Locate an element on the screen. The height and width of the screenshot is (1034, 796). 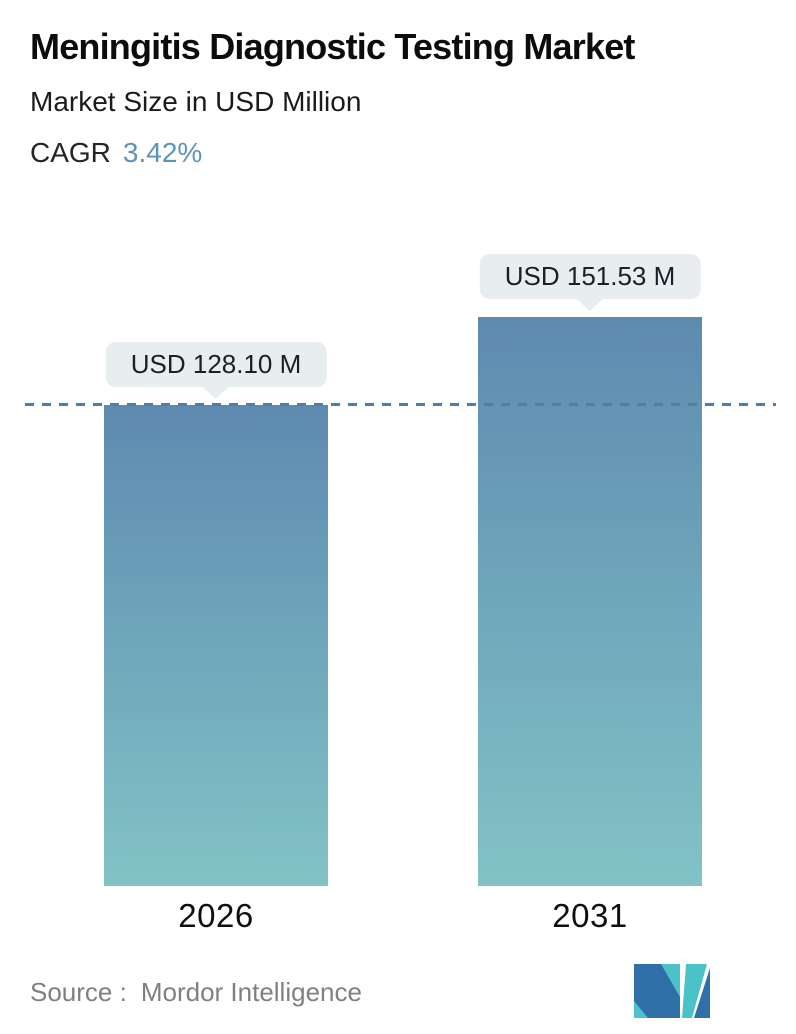
source-label: Source : is located at coordinates (78, 992).